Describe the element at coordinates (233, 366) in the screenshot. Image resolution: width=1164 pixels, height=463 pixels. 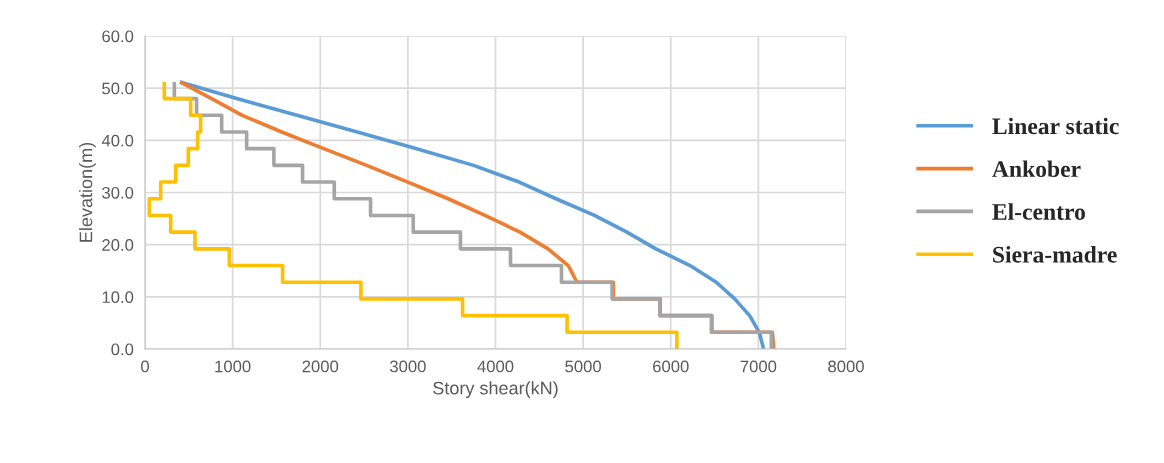
I see `x-tick-label: 1000` at that location.